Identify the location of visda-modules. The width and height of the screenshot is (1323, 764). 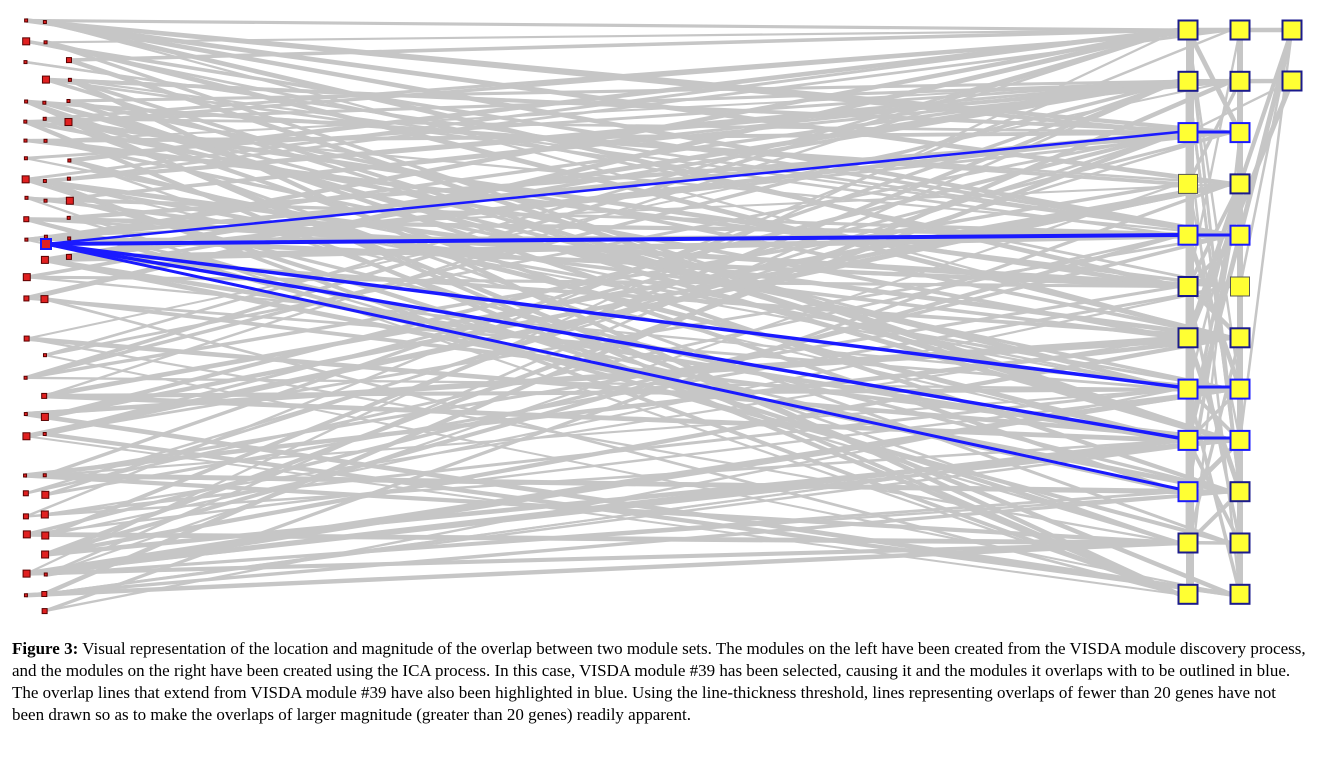
(47, 316).